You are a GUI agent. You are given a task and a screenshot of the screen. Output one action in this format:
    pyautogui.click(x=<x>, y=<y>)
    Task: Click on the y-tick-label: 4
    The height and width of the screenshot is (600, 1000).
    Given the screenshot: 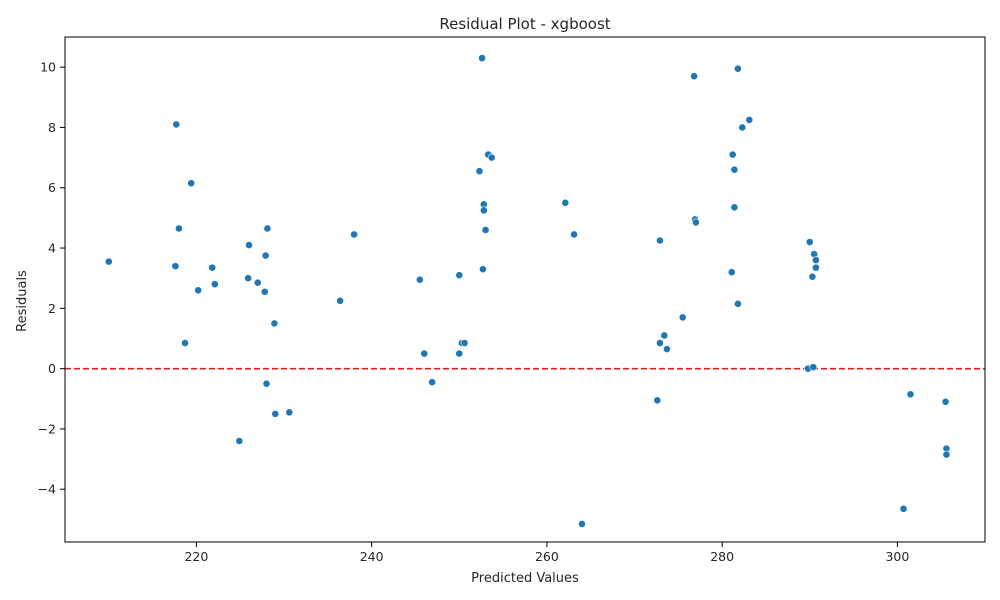 What is the action you would take?
    pyautogui.click(x=52, y=248)
    